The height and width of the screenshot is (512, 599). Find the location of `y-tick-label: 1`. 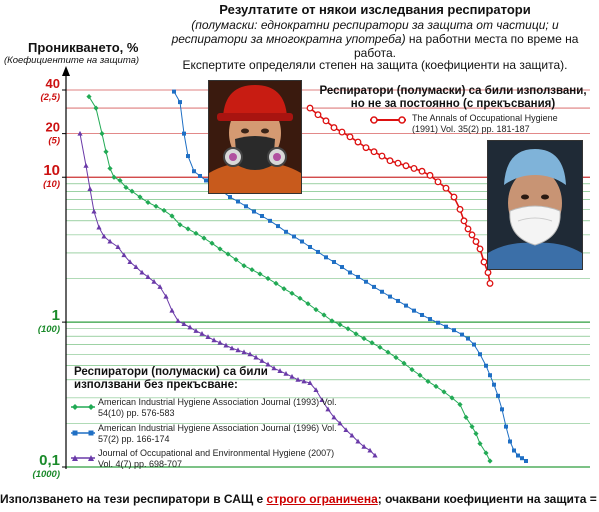

y-tick-label: 1 is located at coordinates (56, 315).